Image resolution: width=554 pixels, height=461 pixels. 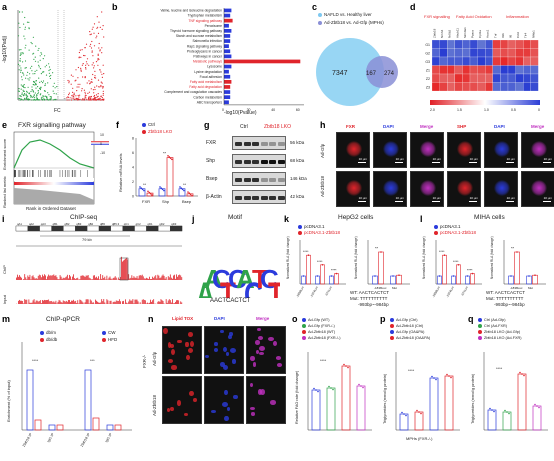 What do you see at coordinates (388, 126) in the screenshot?
I see `h-col-label: DAPI` at bounding box center [388, 126].